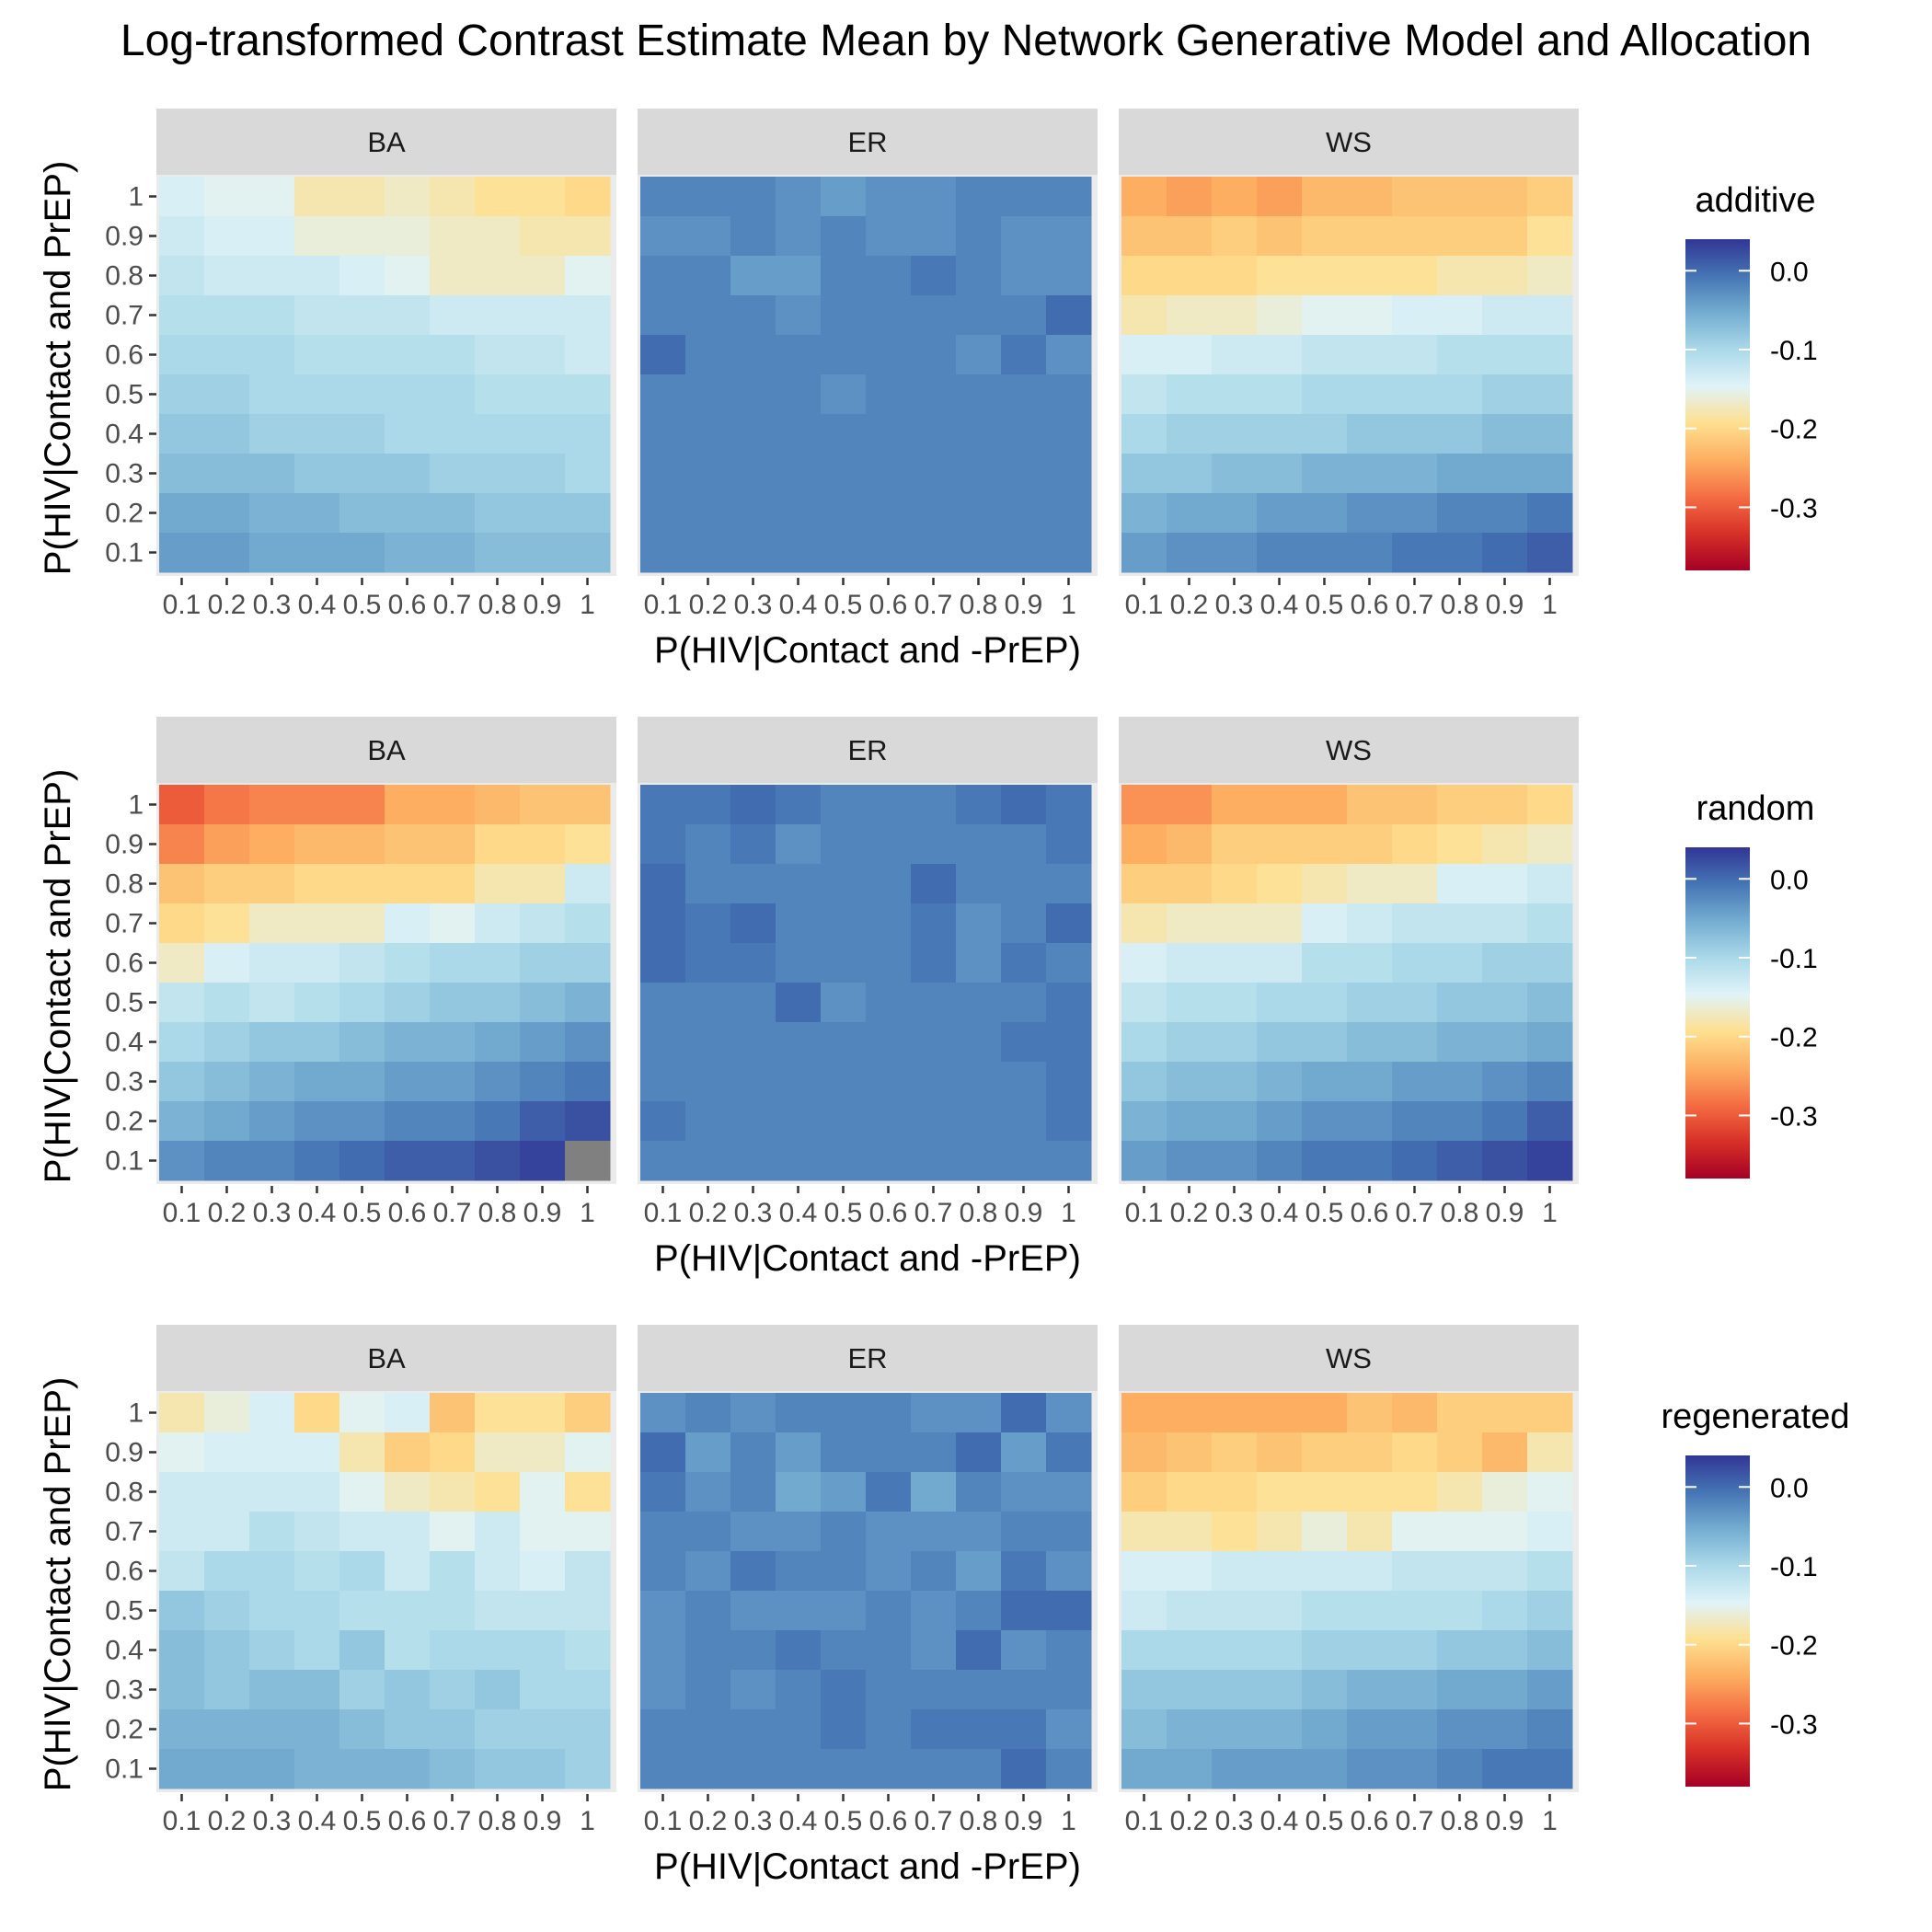 This screenshot has width=1932, height=1932. Describe the element at coordinates (497, 605) in the screenshot. I see `x-tick-label: 0.8` at that location.